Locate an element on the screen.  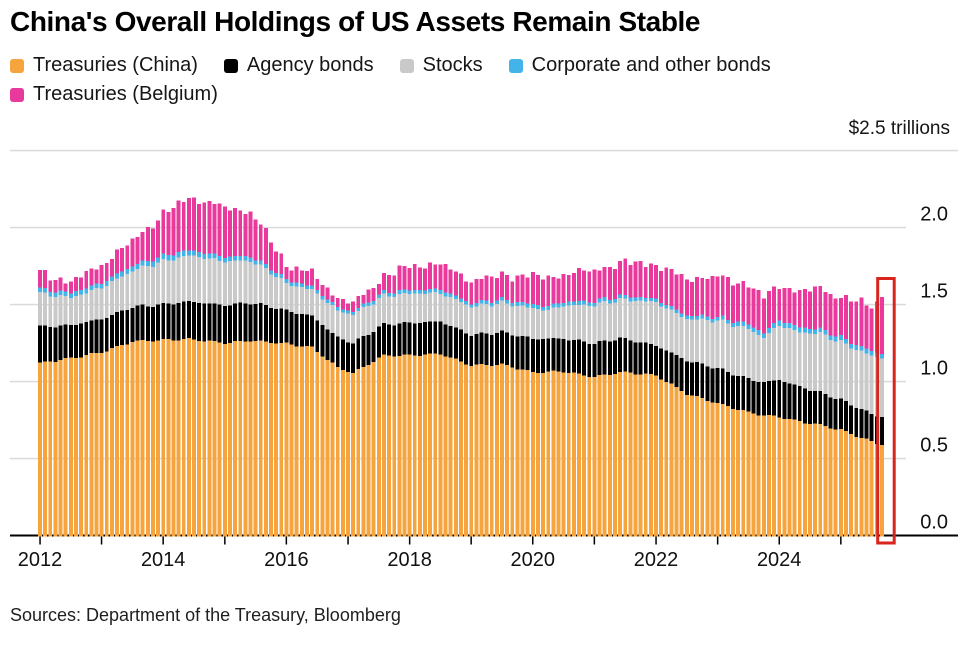
gridline is located at coordinates (458, 381).